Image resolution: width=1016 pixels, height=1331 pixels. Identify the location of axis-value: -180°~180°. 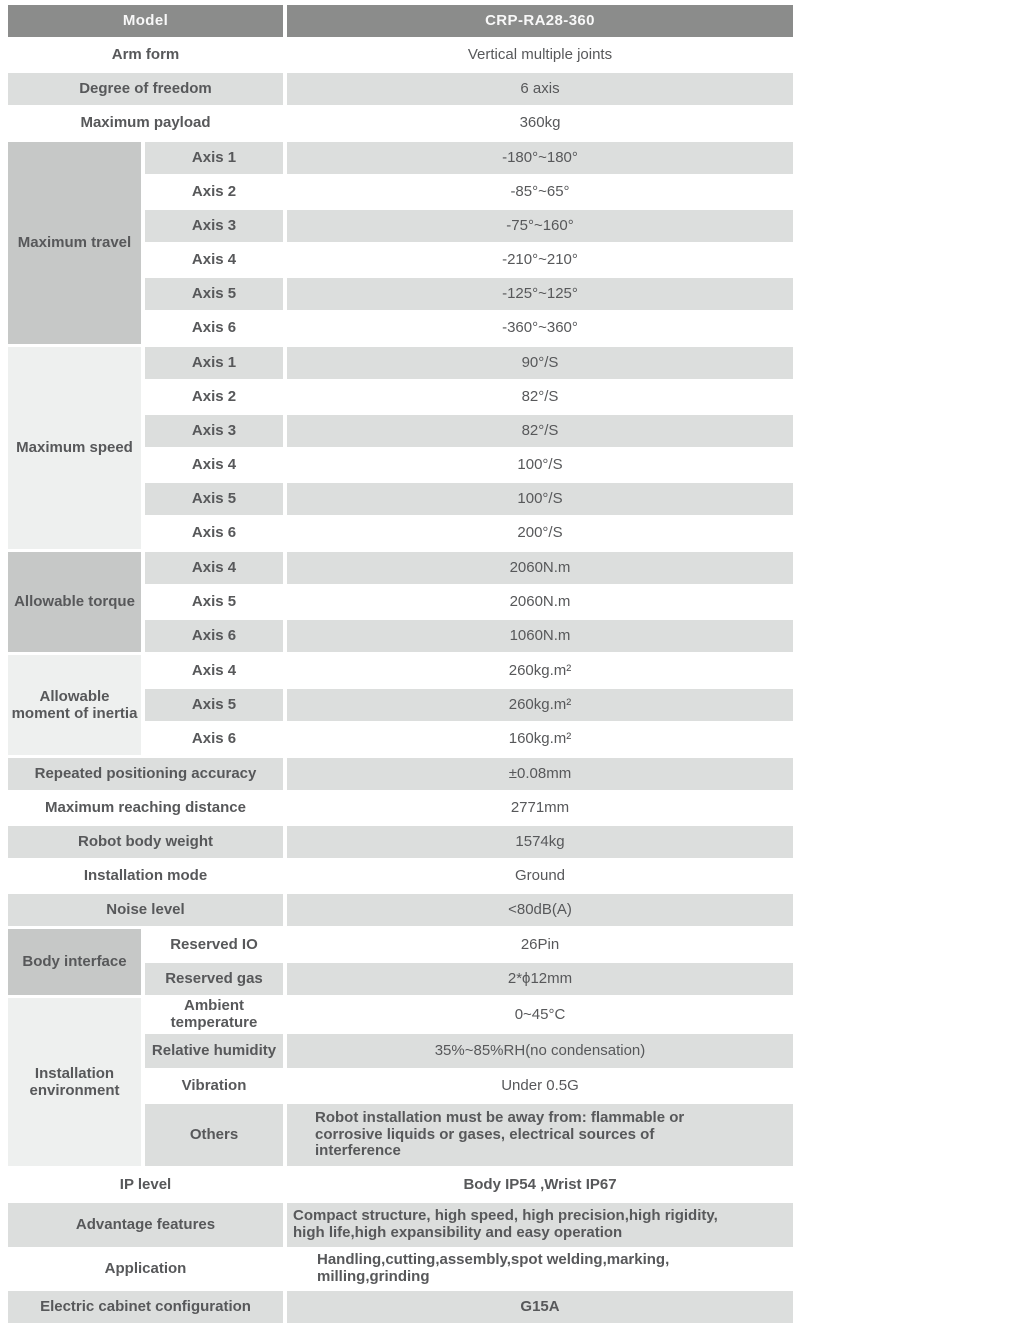
(540, 158).